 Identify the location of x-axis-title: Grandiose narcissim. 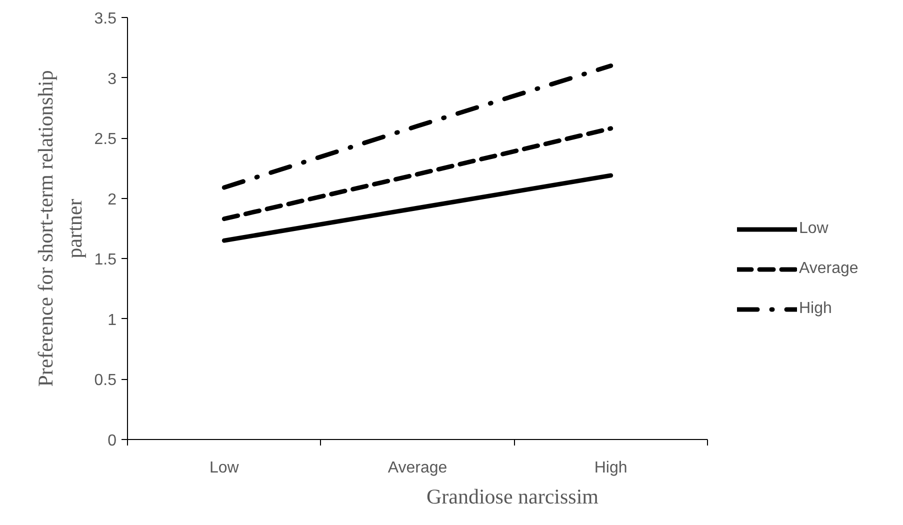
(512, 496).